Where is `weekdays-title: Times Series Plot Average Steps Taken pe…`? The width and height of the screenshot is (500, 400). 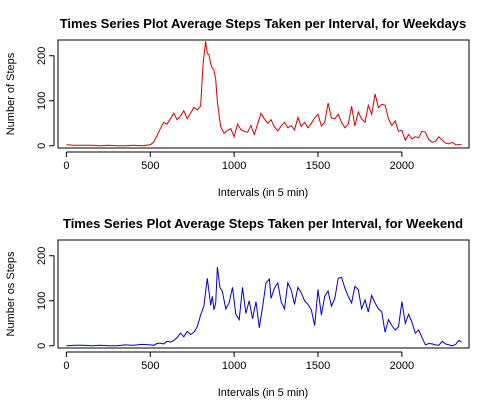 weekdays-title: Times Series Plot Average Steps Taken pe… is located at coordinates (263, 23).